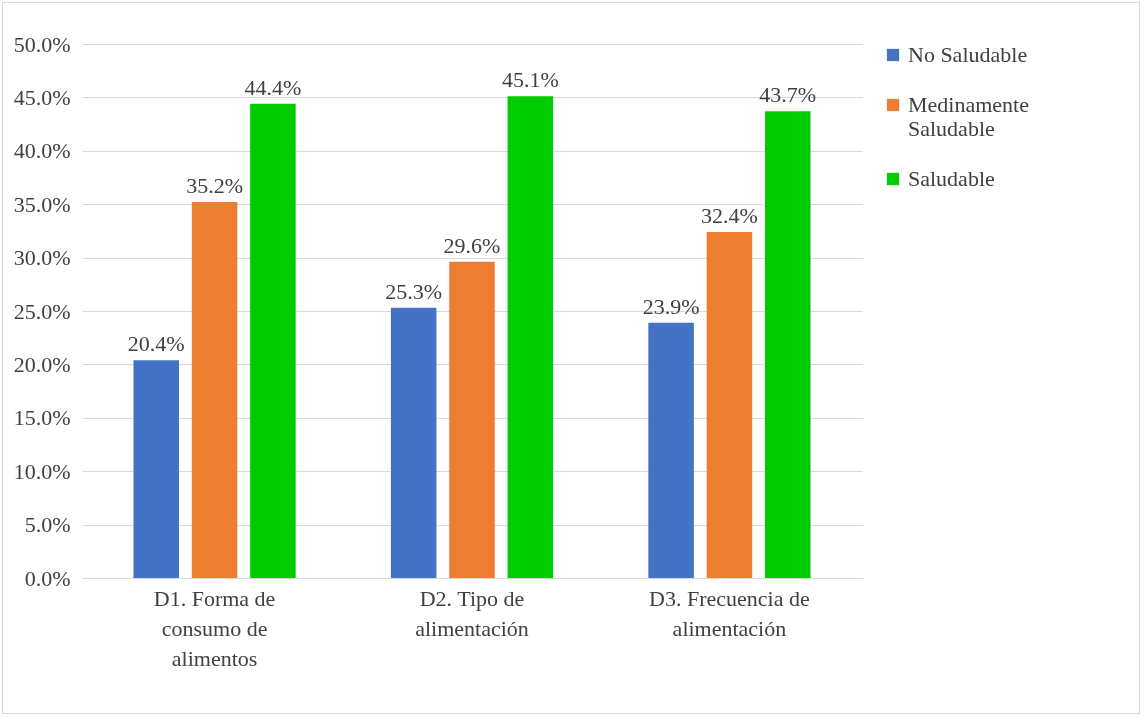 The height and width of the screenshot is (718, 1144). I want to click on x-tick-label: D1. Forma de consumo de alimentos, so click(214, 628).